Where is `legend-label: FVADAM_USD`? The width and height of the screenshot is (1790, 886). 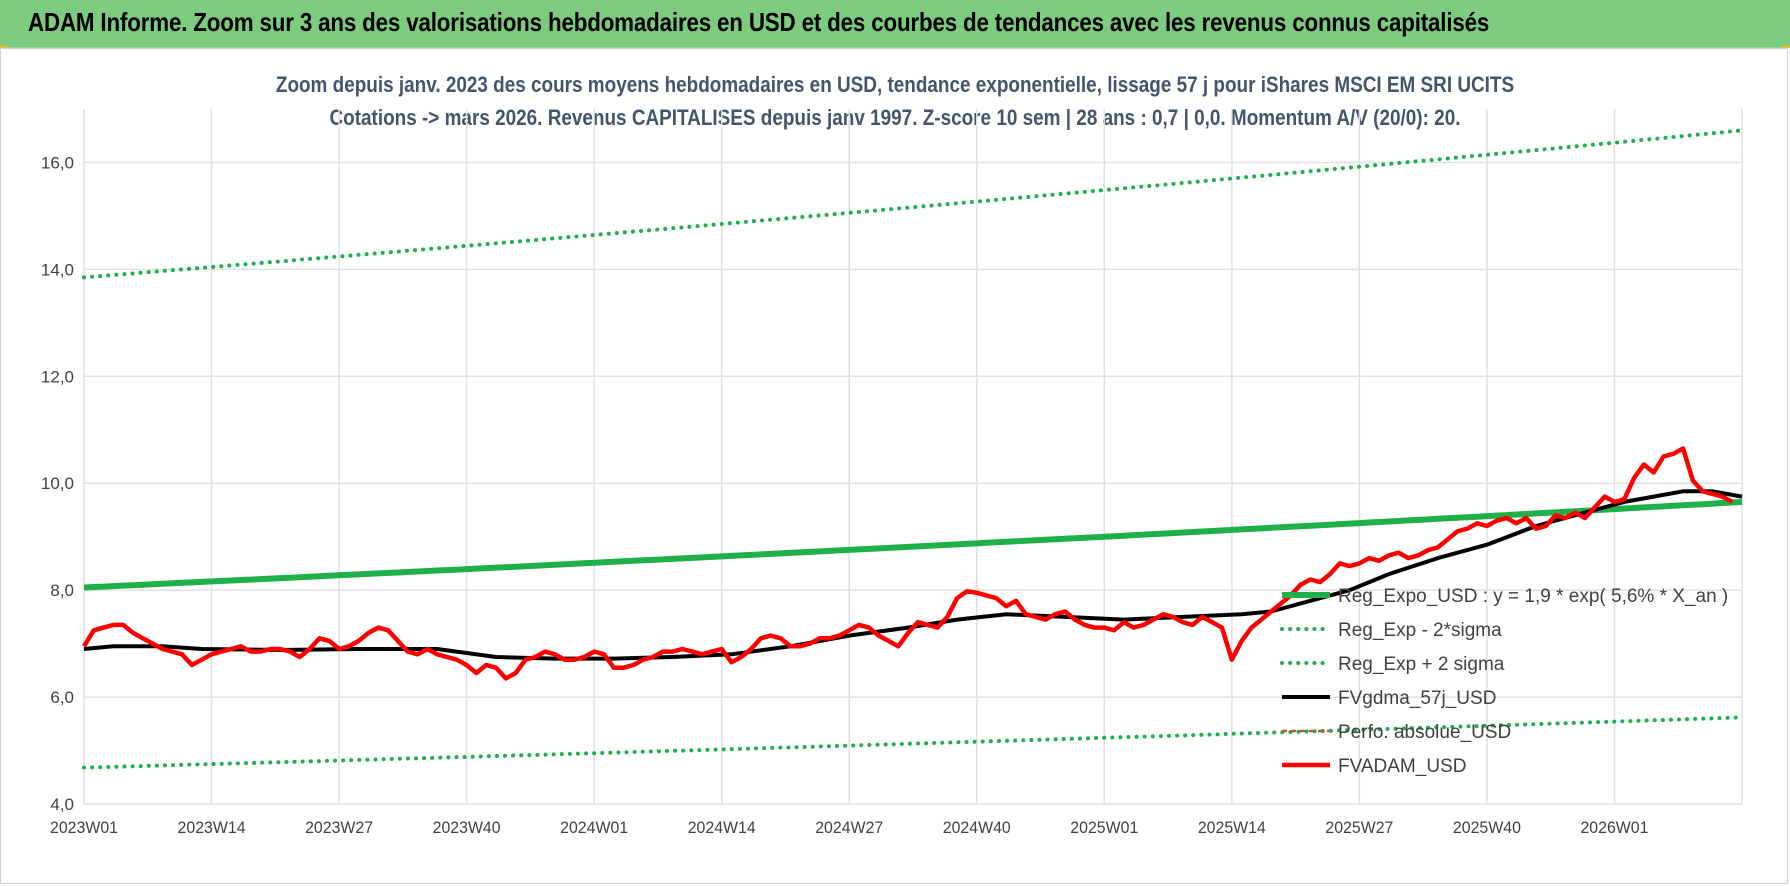 legend-label: FVADAM_USD is located at coordinates (1402, 766).